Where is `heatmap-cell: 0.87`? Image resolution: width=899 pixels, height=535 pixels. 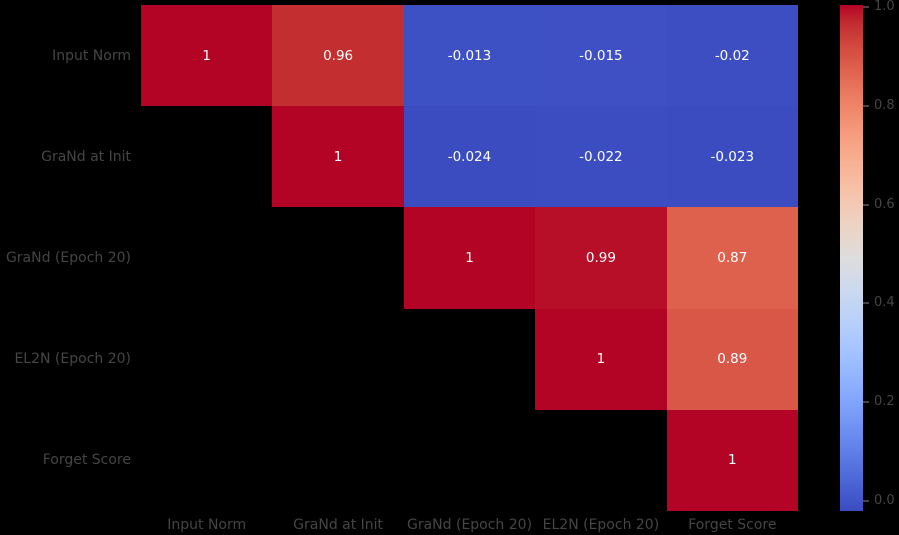
heatmap-cell: 0.87 is located at coordinates (732, 258).